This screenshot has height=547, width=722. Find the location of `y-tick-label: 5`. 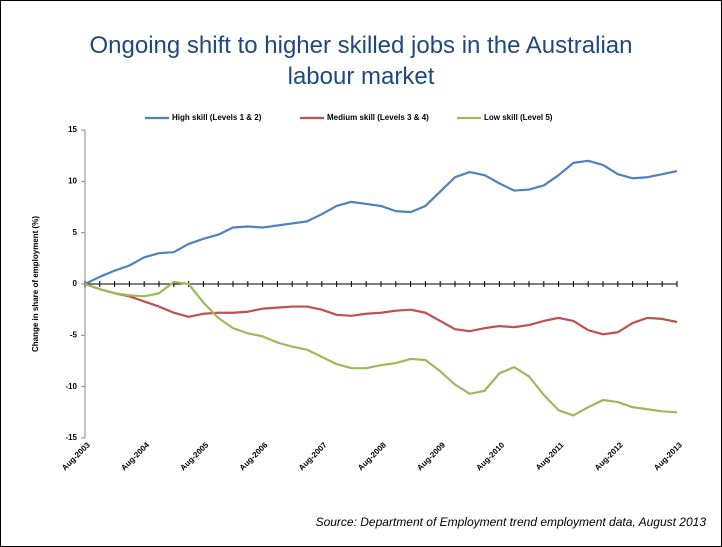

y-tick-label: 5 is located at coordinates (75, 232).